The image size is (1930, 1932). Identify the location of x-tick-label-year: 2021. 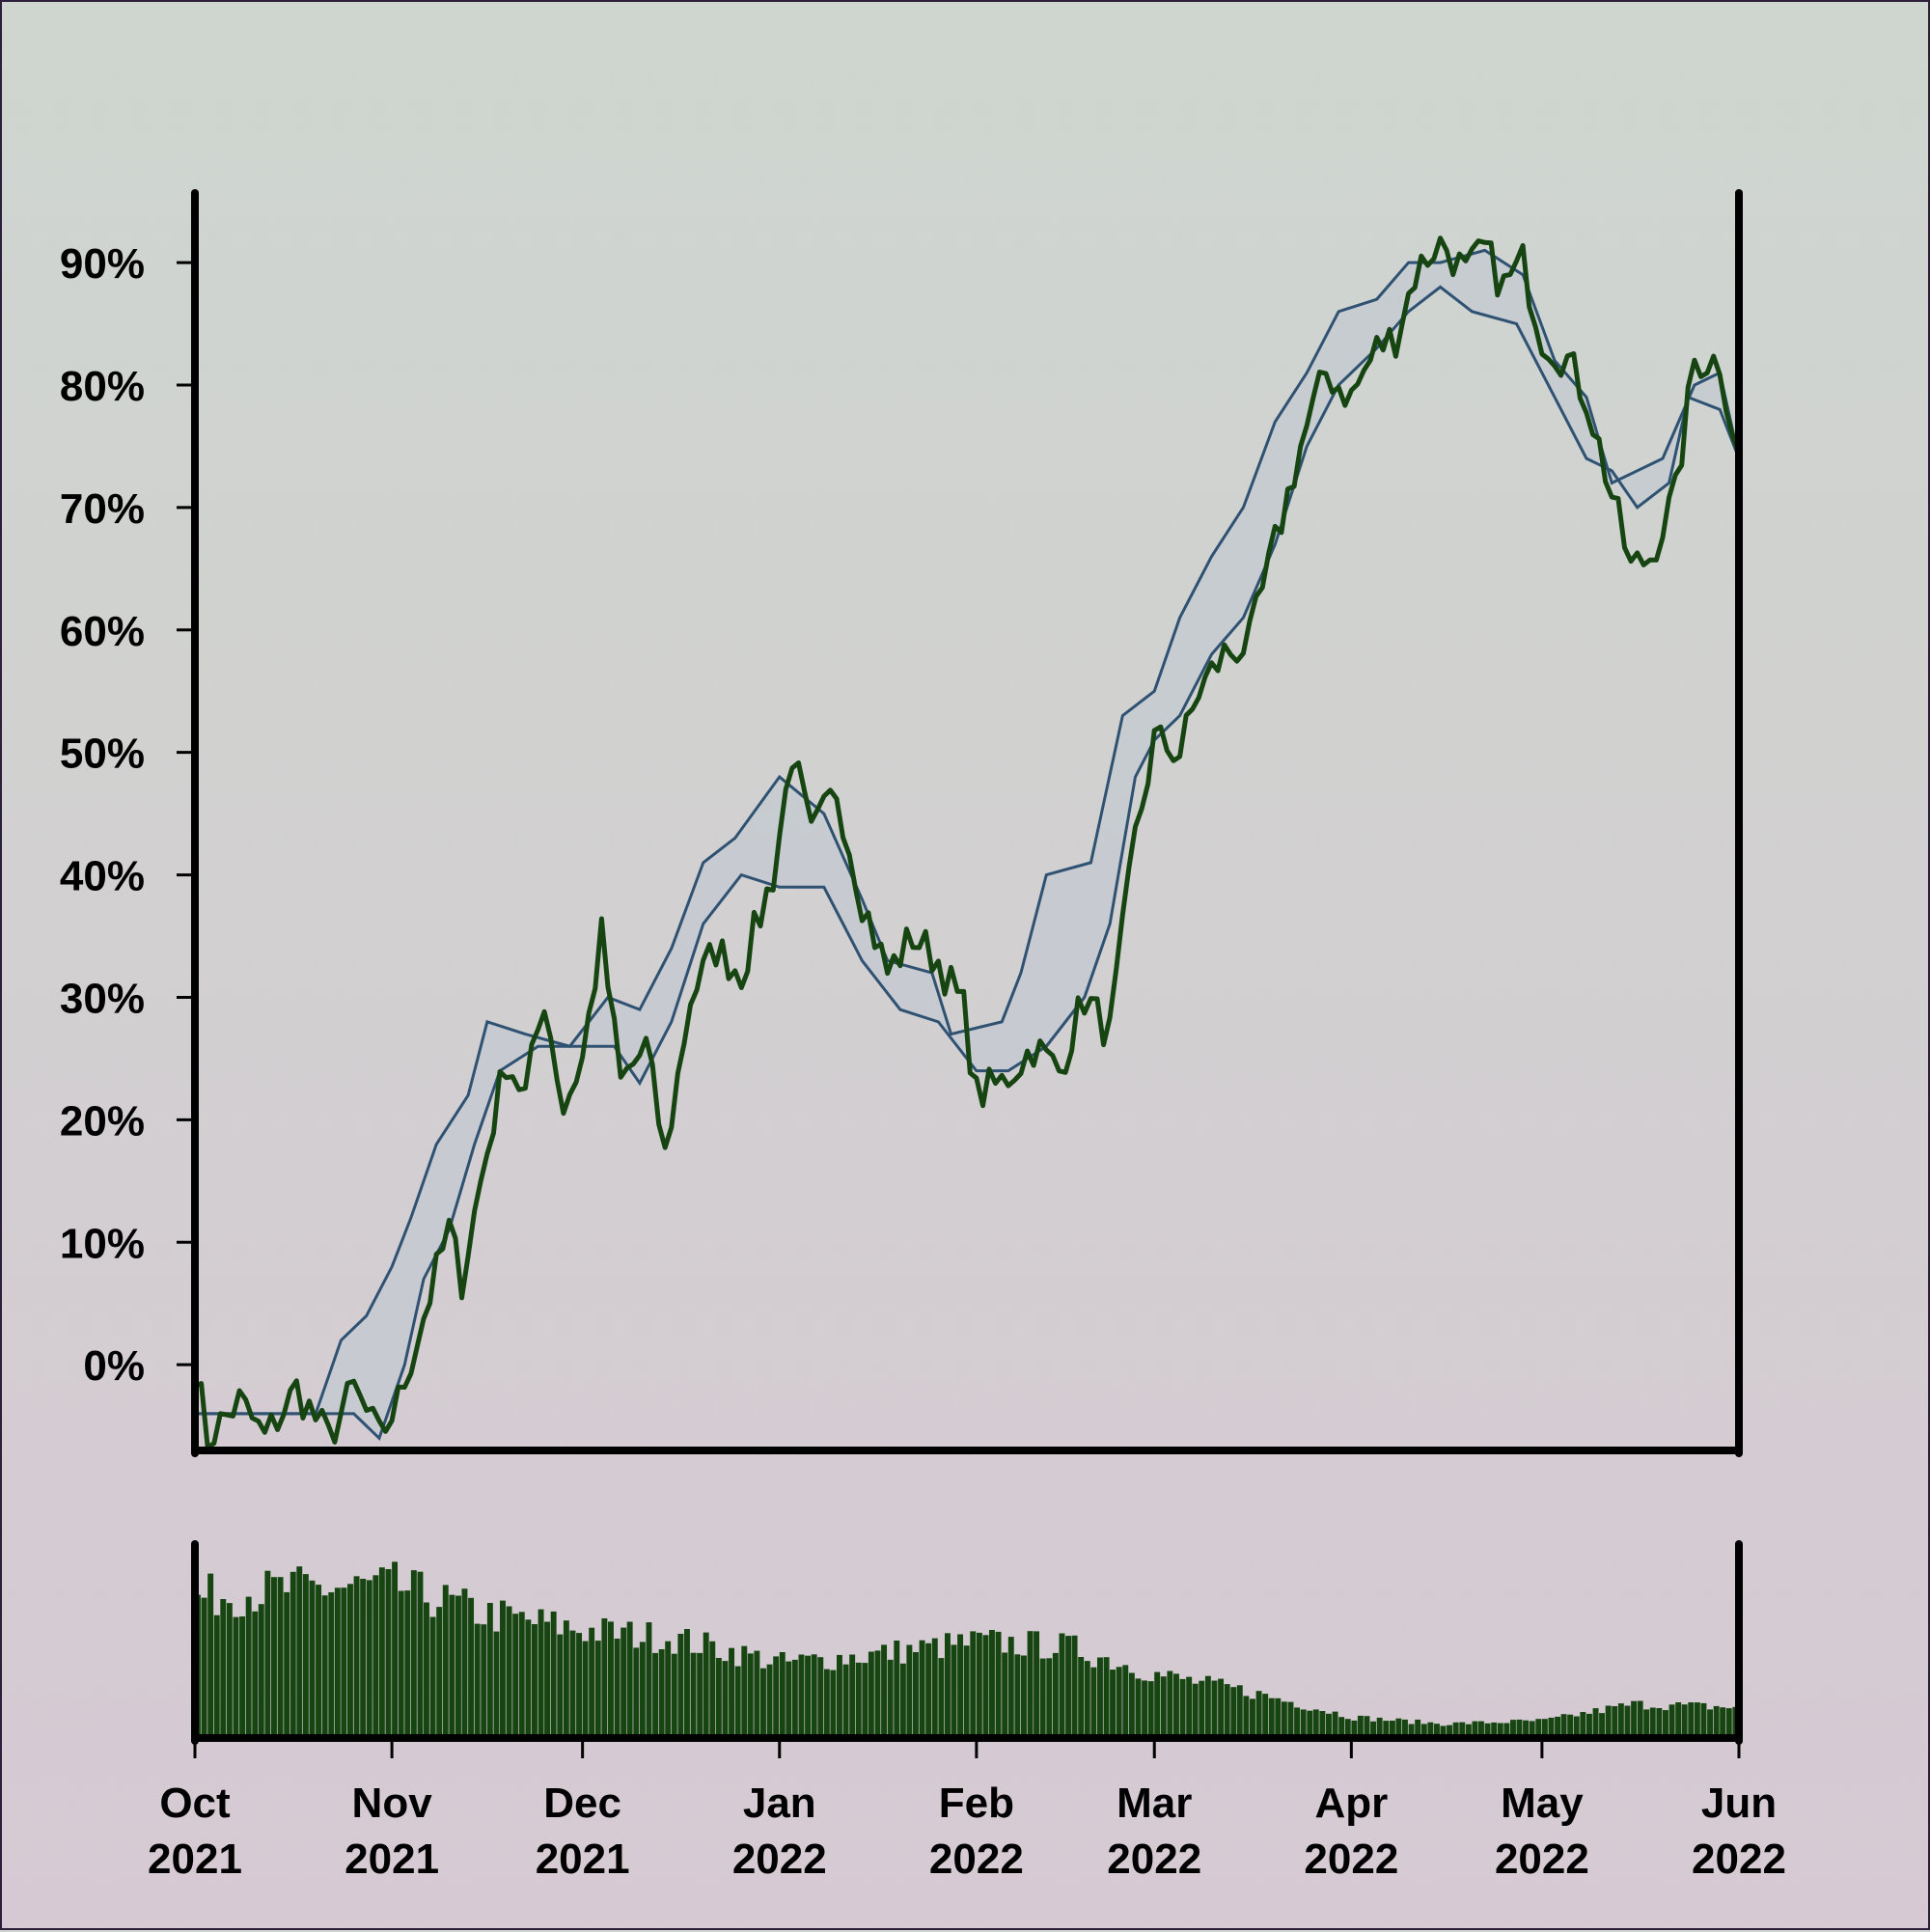
(583, 1859).